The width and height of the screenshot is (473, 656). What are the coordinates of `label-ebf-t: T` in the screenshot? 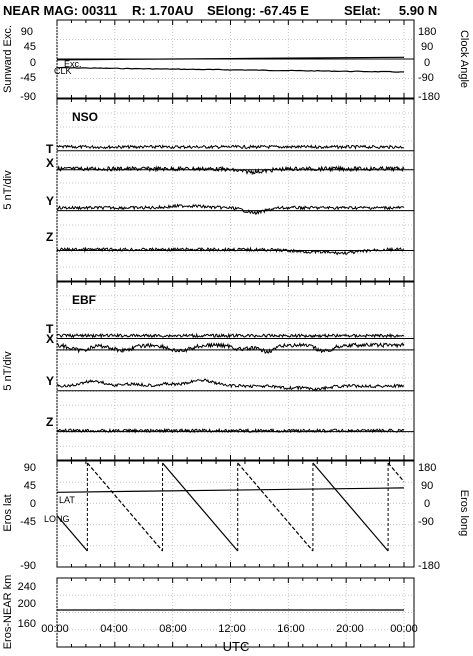 It's located at (50, 329).